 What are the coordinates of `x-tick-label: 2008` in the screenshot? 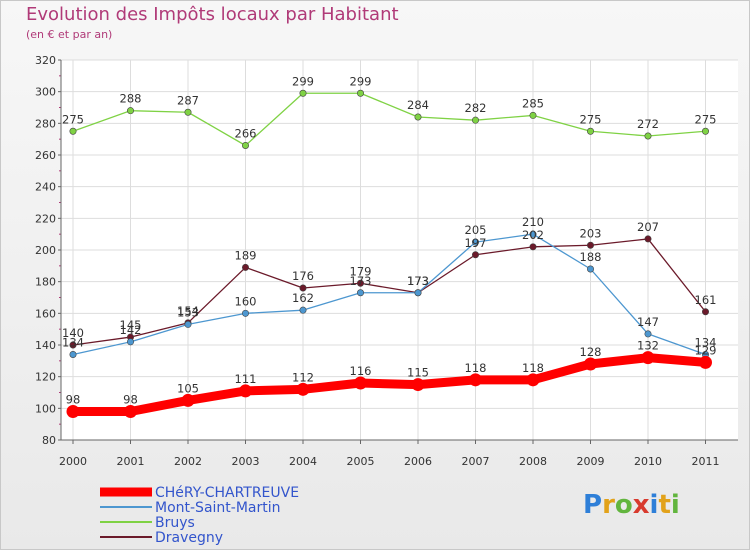 It's located at (533, 461).